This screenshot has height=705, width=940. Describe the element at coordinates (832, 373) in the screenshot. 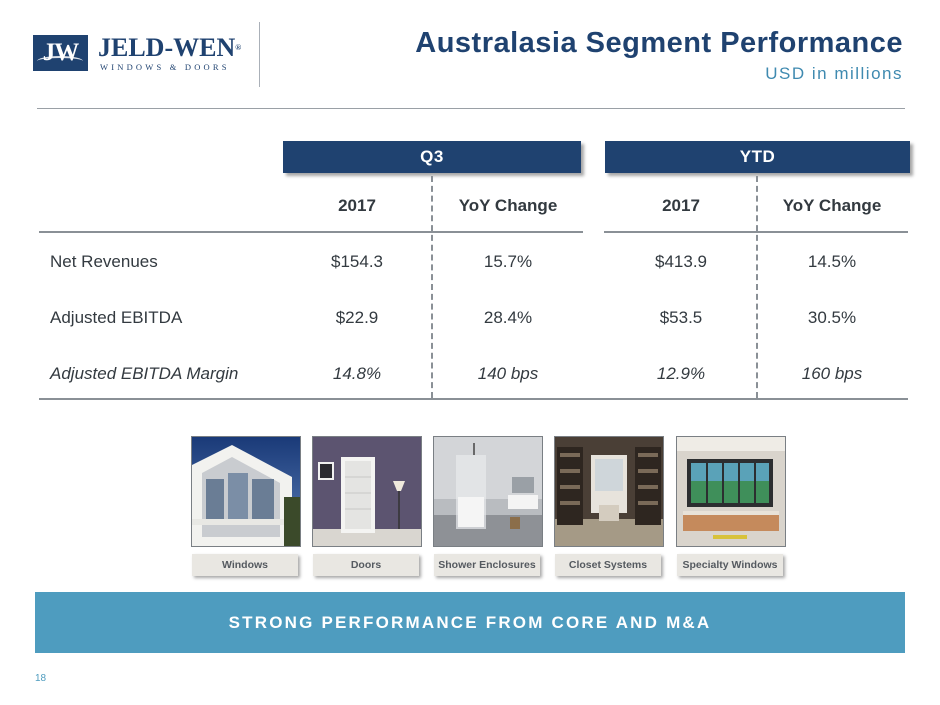

I see `ytd-change-ebitda-margin: 160 bps` at that location.